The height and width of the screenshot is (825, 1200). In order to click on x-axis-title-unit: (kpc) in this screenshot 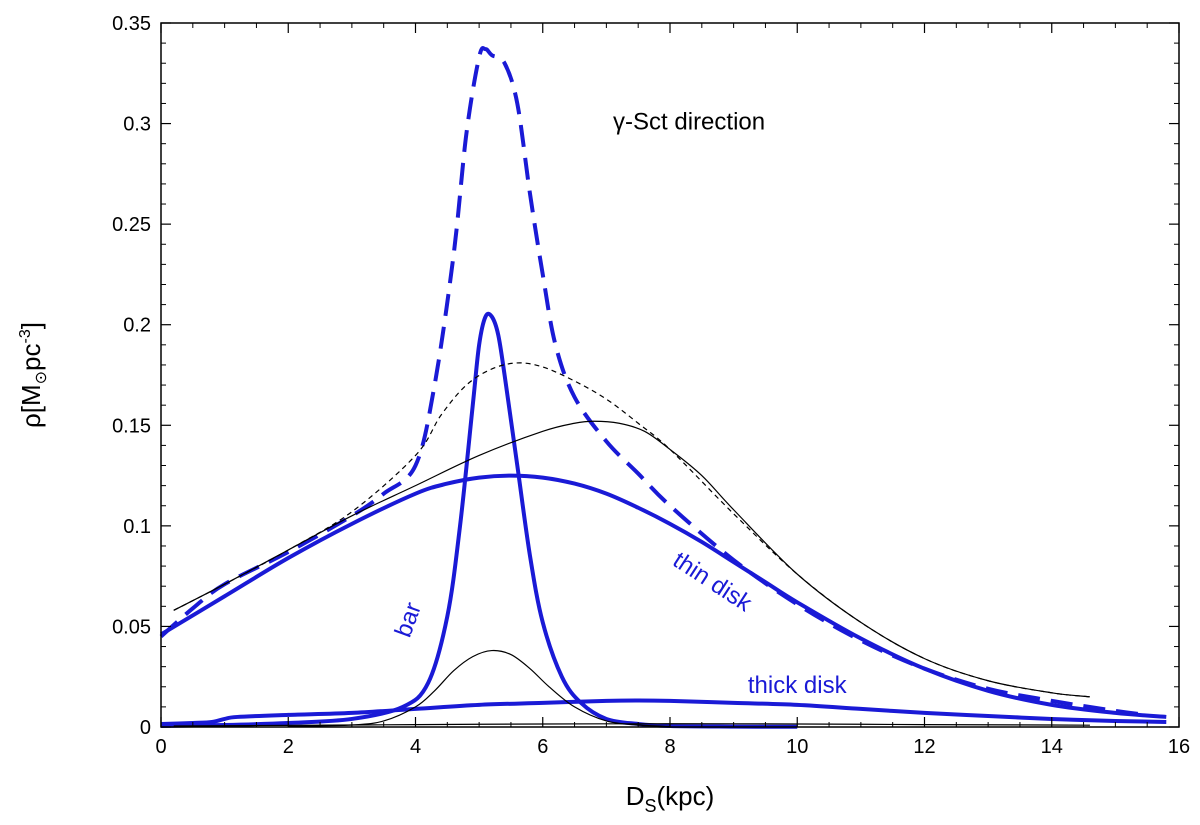, I will do `click(686, 796)`.